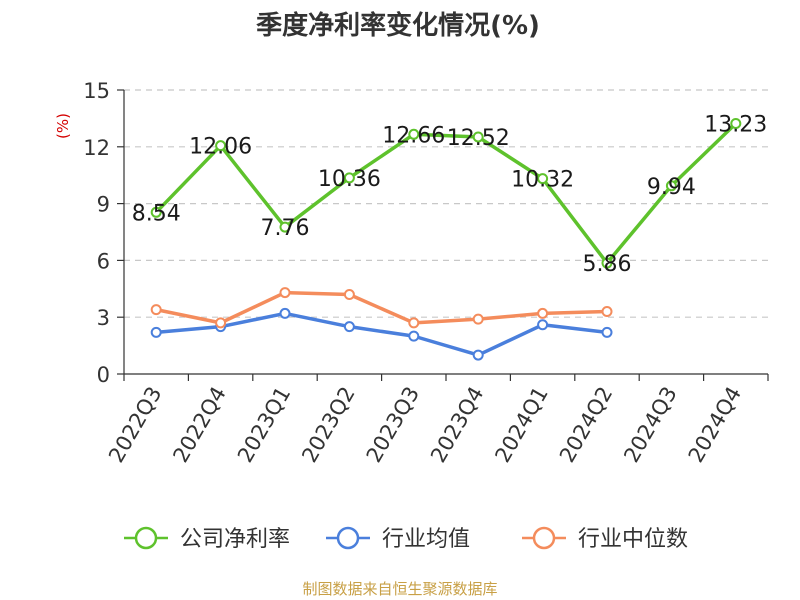 The height and width of the screenshot is (600, 800). I want to click on x-tick-label: 2024Q4, so click(715, 425).